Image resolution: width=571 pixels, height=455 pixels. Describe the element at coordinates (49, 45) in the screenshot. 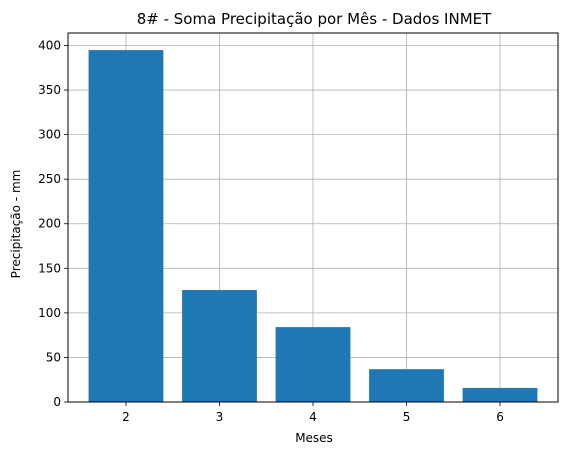

I see `y-tick-label: 400` at that location.